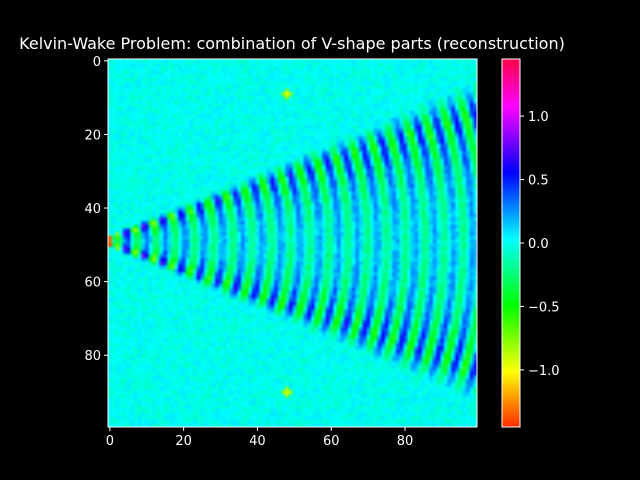  I want to click on y-tick-label: 60, so click(92, 283).